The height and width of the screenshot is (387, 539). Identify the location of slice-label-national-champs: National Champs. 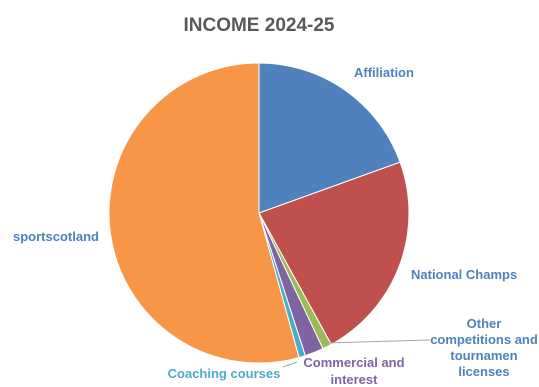
(464, 274).